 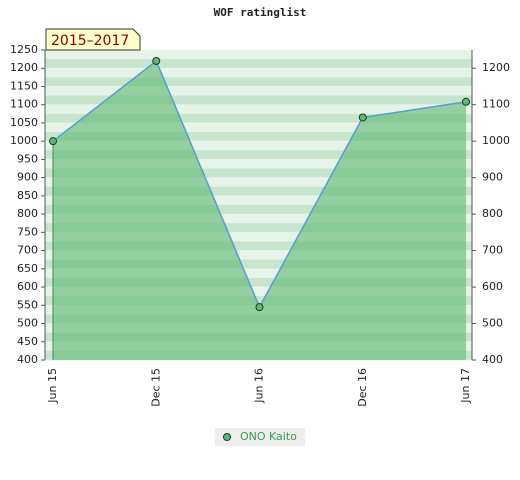 What do you see at coordinates (24, 85) in the screenshot?
I see `y-tick-label: 1150` at bounding box center [24, 85].